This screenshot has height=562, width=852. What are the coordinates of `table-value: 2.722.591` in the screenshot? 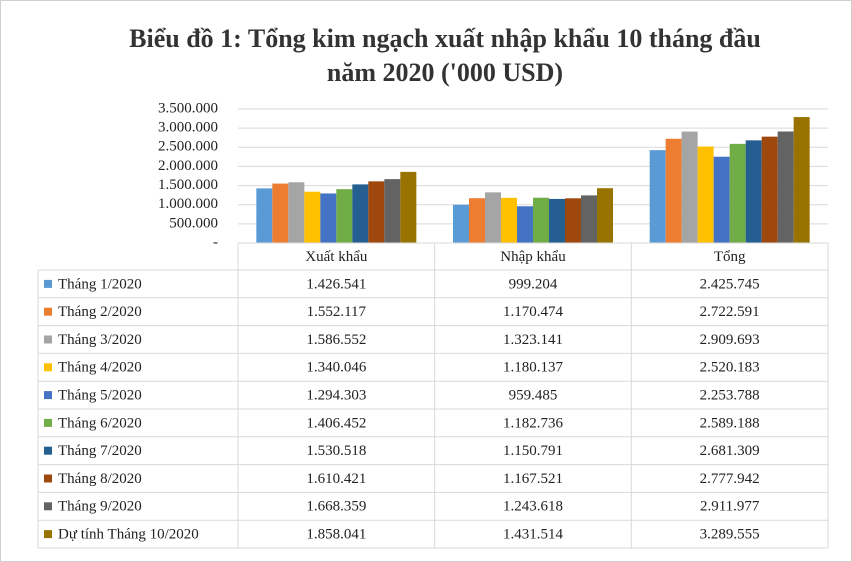 It's located at (730, 312).